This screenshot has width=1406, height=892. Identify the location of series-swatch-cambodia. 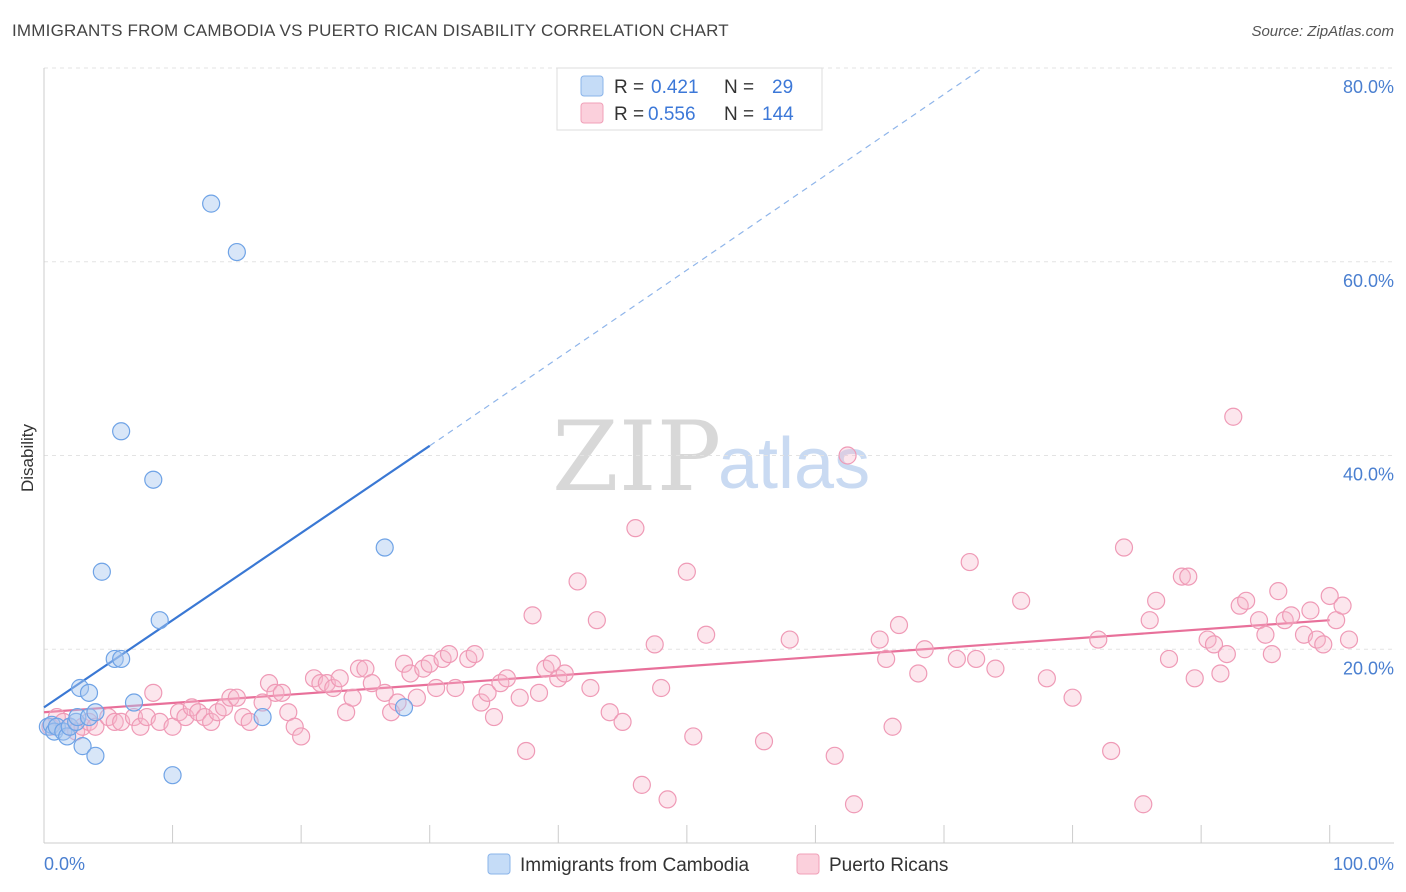
(499, 864).